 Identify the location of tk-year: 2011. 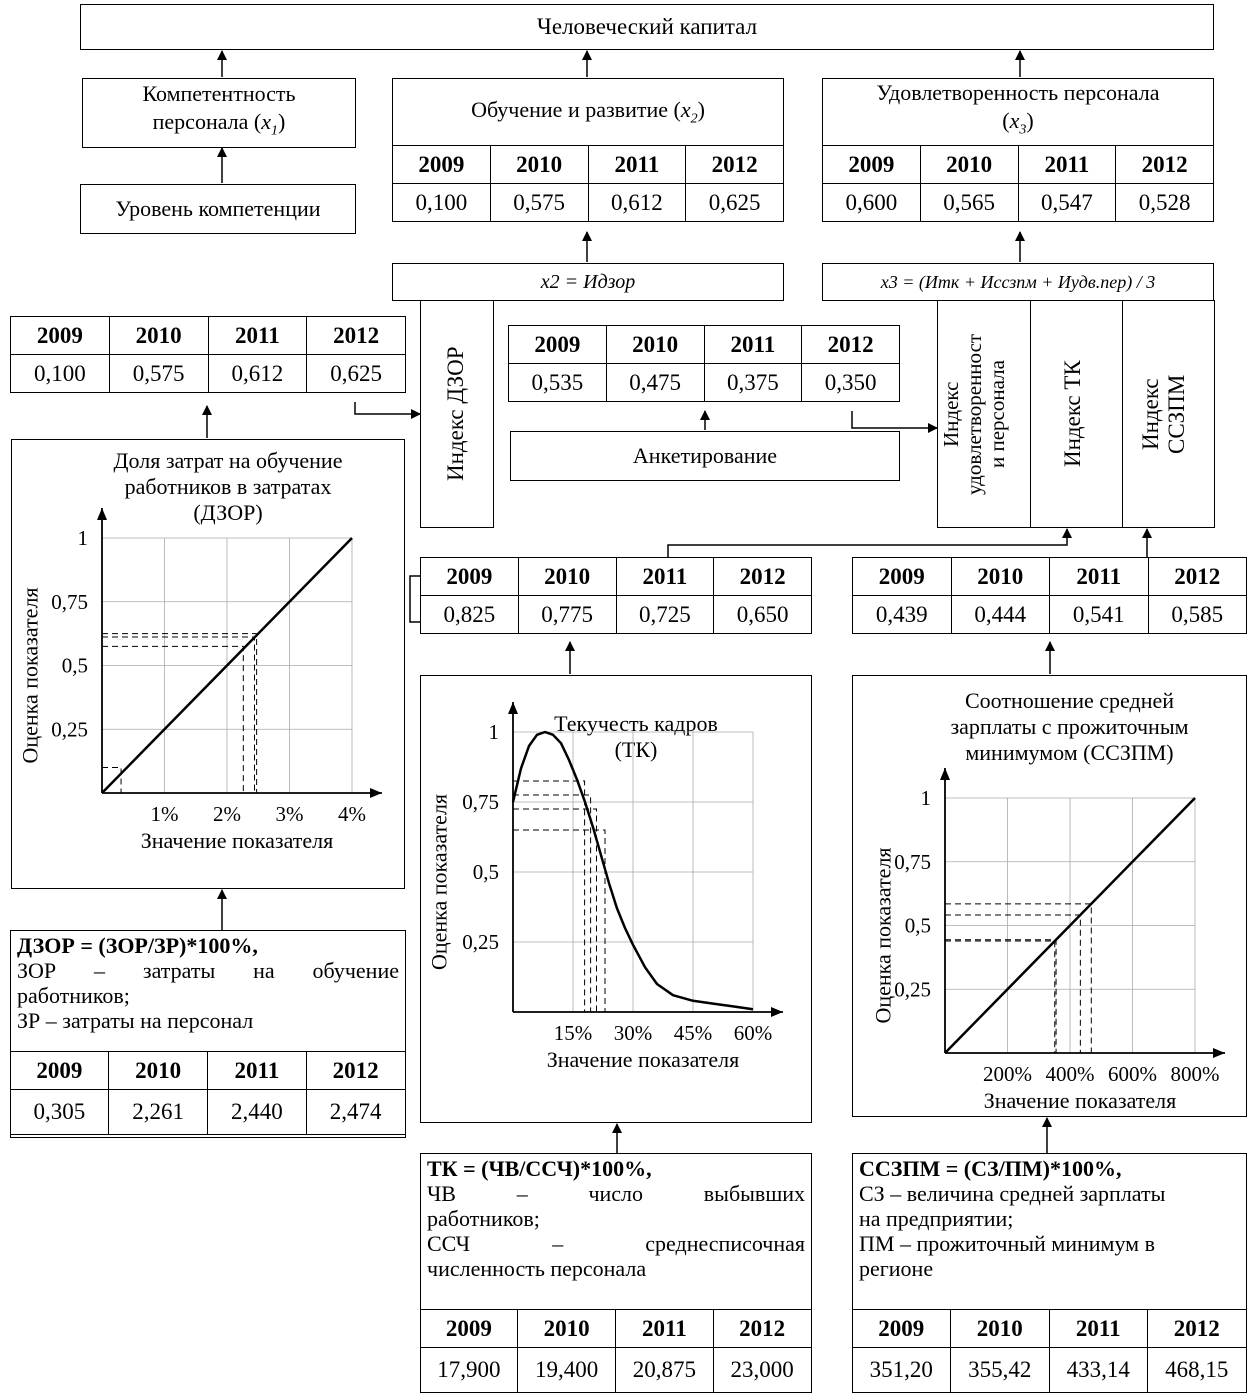
(665, 576).